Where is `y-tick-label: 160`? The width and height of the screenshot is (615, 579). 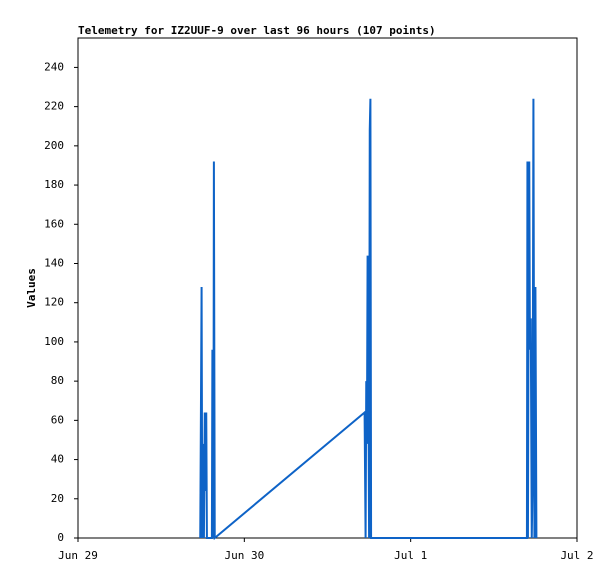
y-tick-label: 160 is located at coordinates (54, 223).